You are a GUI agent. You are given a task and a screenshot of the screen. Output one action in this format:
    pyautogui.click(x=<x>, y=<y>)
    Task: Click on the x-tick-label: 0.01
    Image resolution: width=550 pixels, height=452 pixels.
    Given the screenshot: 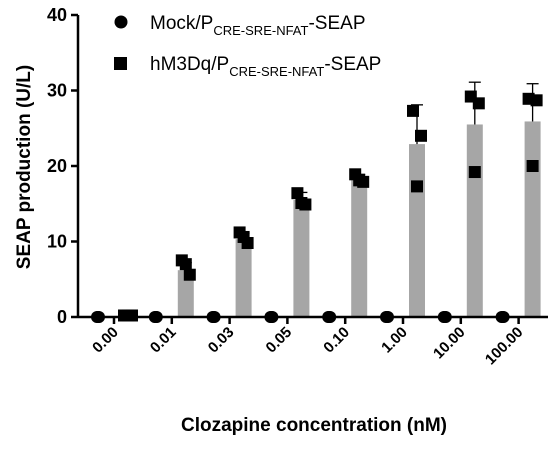 What is the action you would take?
    pyautogui.click(x=163, y=340)
    